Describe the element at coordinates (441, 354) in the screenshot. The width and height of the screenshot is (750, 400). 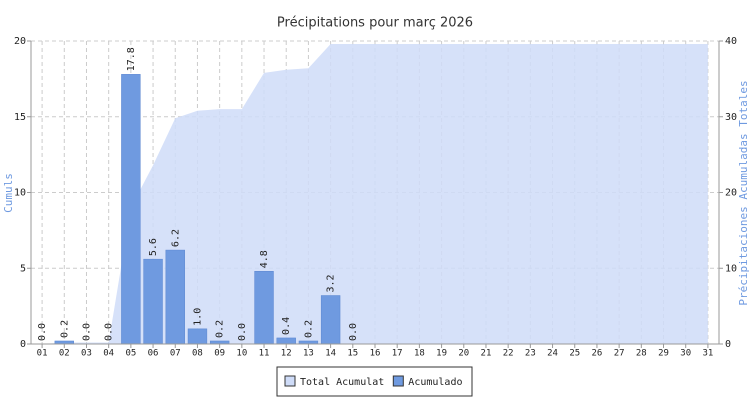
I see `x-tick-label: 19` at that location.